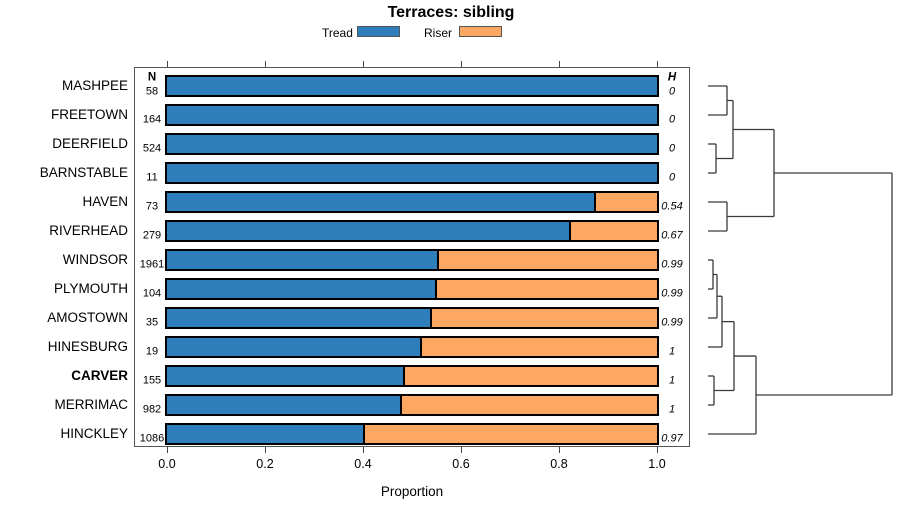 This screenshot has height=520, width=900. What do you see at coordinates (800, 260) in the screenshot?
I see `dendrogram-lines` at bounding box center [800, 260].